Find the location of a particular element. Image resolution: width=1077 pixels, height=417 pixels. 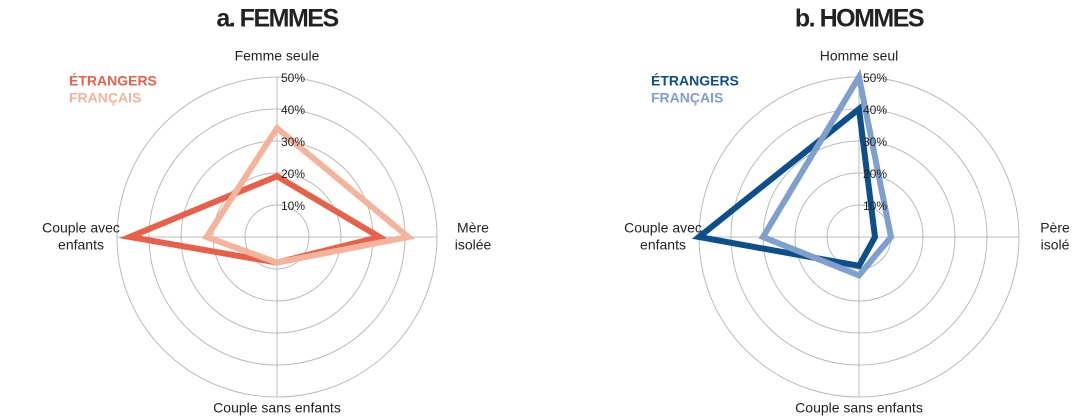

axis-label: Homme seul is located at coordinates (859, 56).